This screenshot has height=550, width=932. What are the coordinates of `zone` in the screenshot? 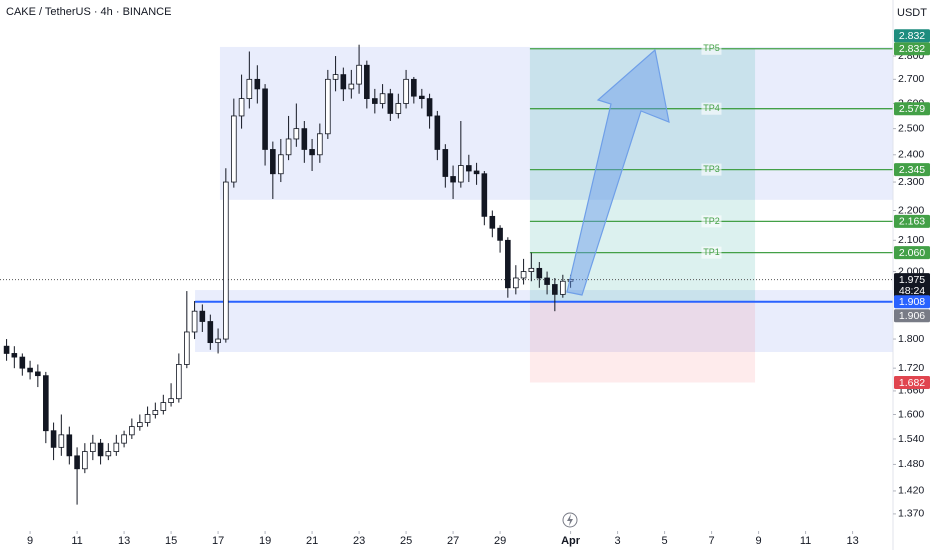 It's located at (544, 321).